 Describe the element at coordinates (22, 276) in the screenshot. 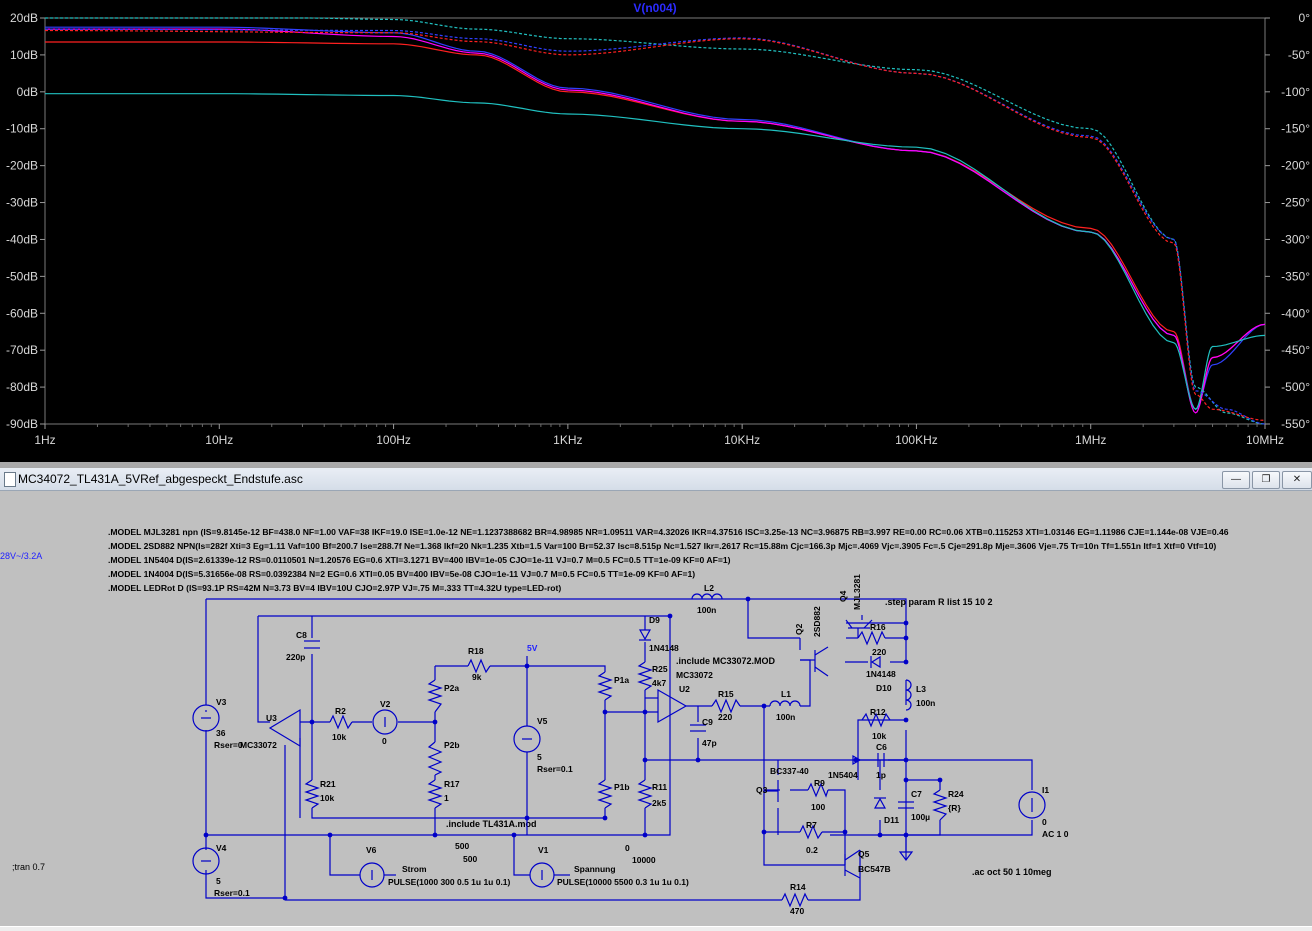

I see `left-tick-label: -50dB` at that location.